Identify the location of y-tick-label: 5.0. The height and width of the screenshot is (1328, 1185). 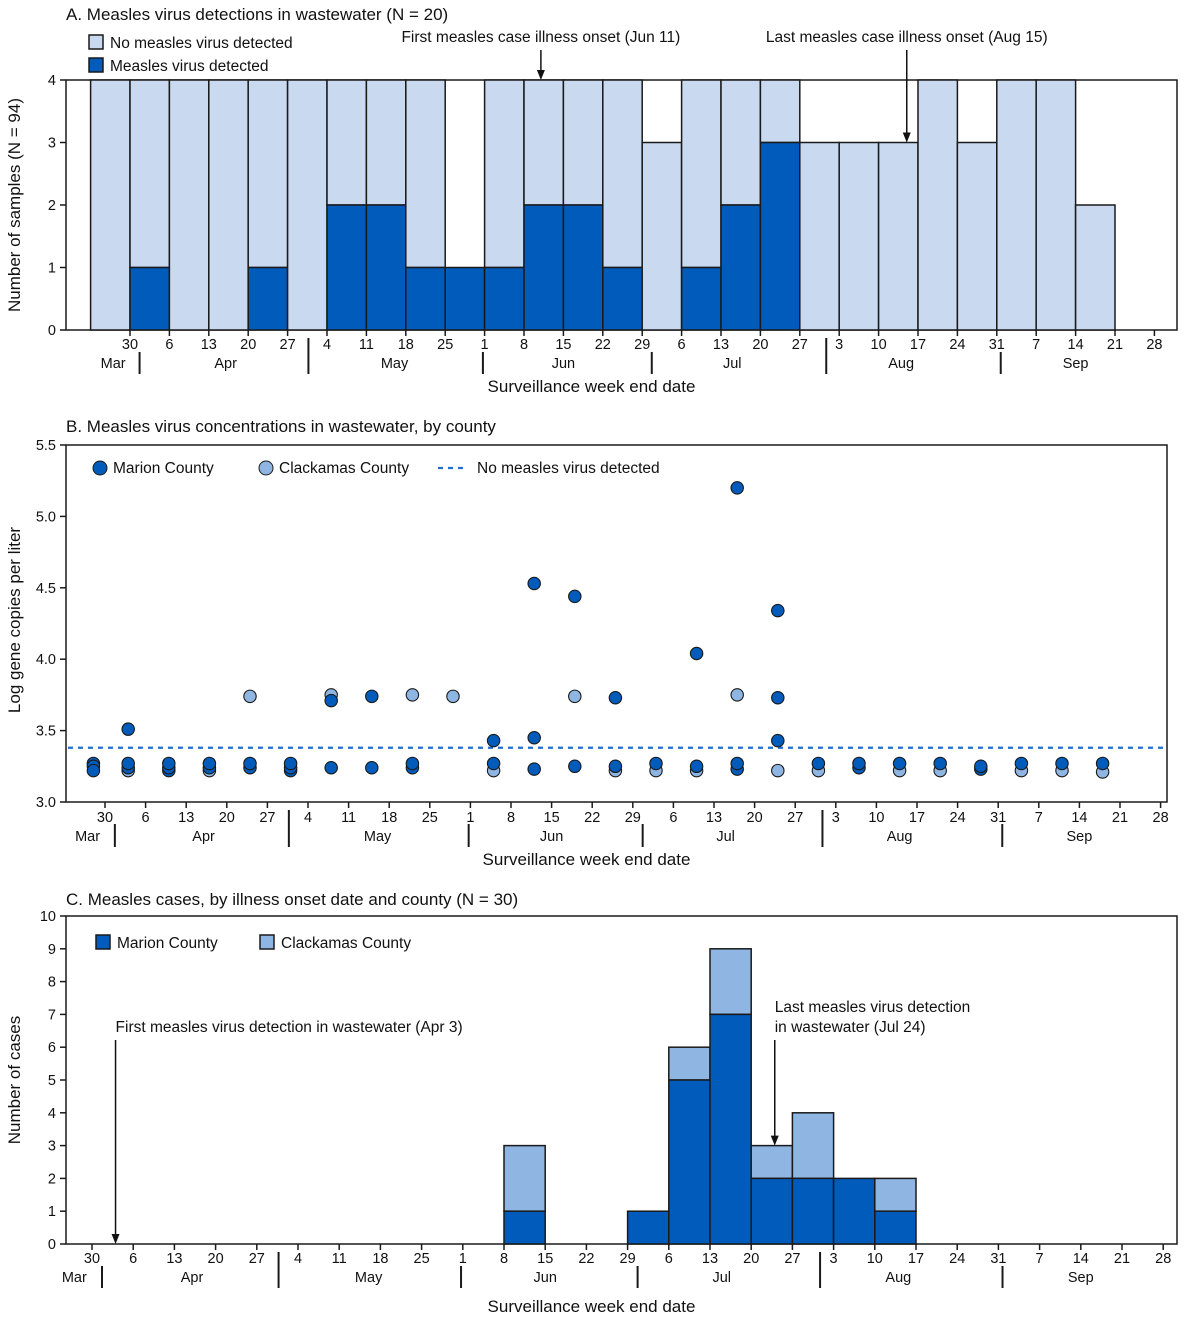
(46, 517).